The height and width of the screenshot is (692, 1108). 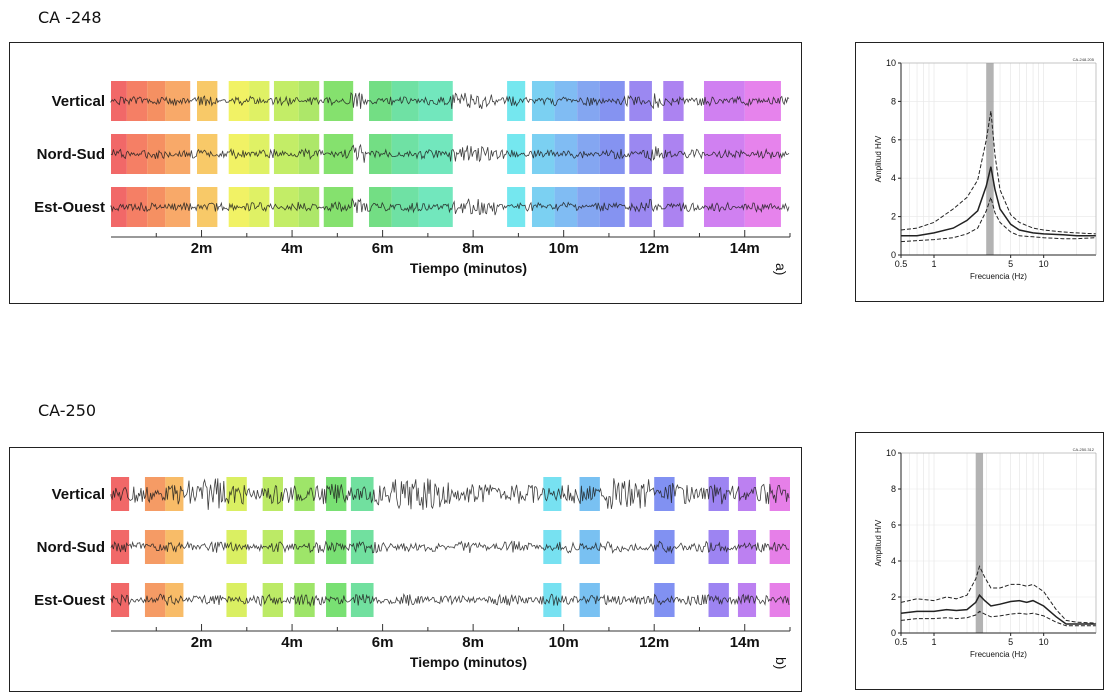 What do you see at coordinates (566, 207) in the screenshot?
I see `window-15-ch2` at bounding box center [566, 207].